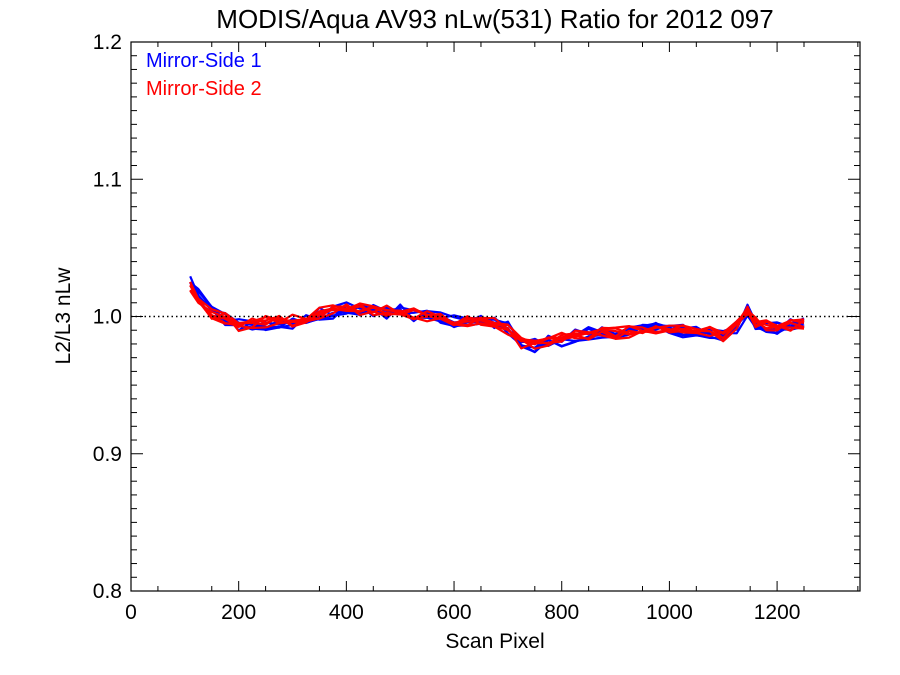 This screenshot has height=675, width=900. Describe the element at coordinates (107, 454) in the screenshot. I see `y-tick-label: 0.9` at that location.